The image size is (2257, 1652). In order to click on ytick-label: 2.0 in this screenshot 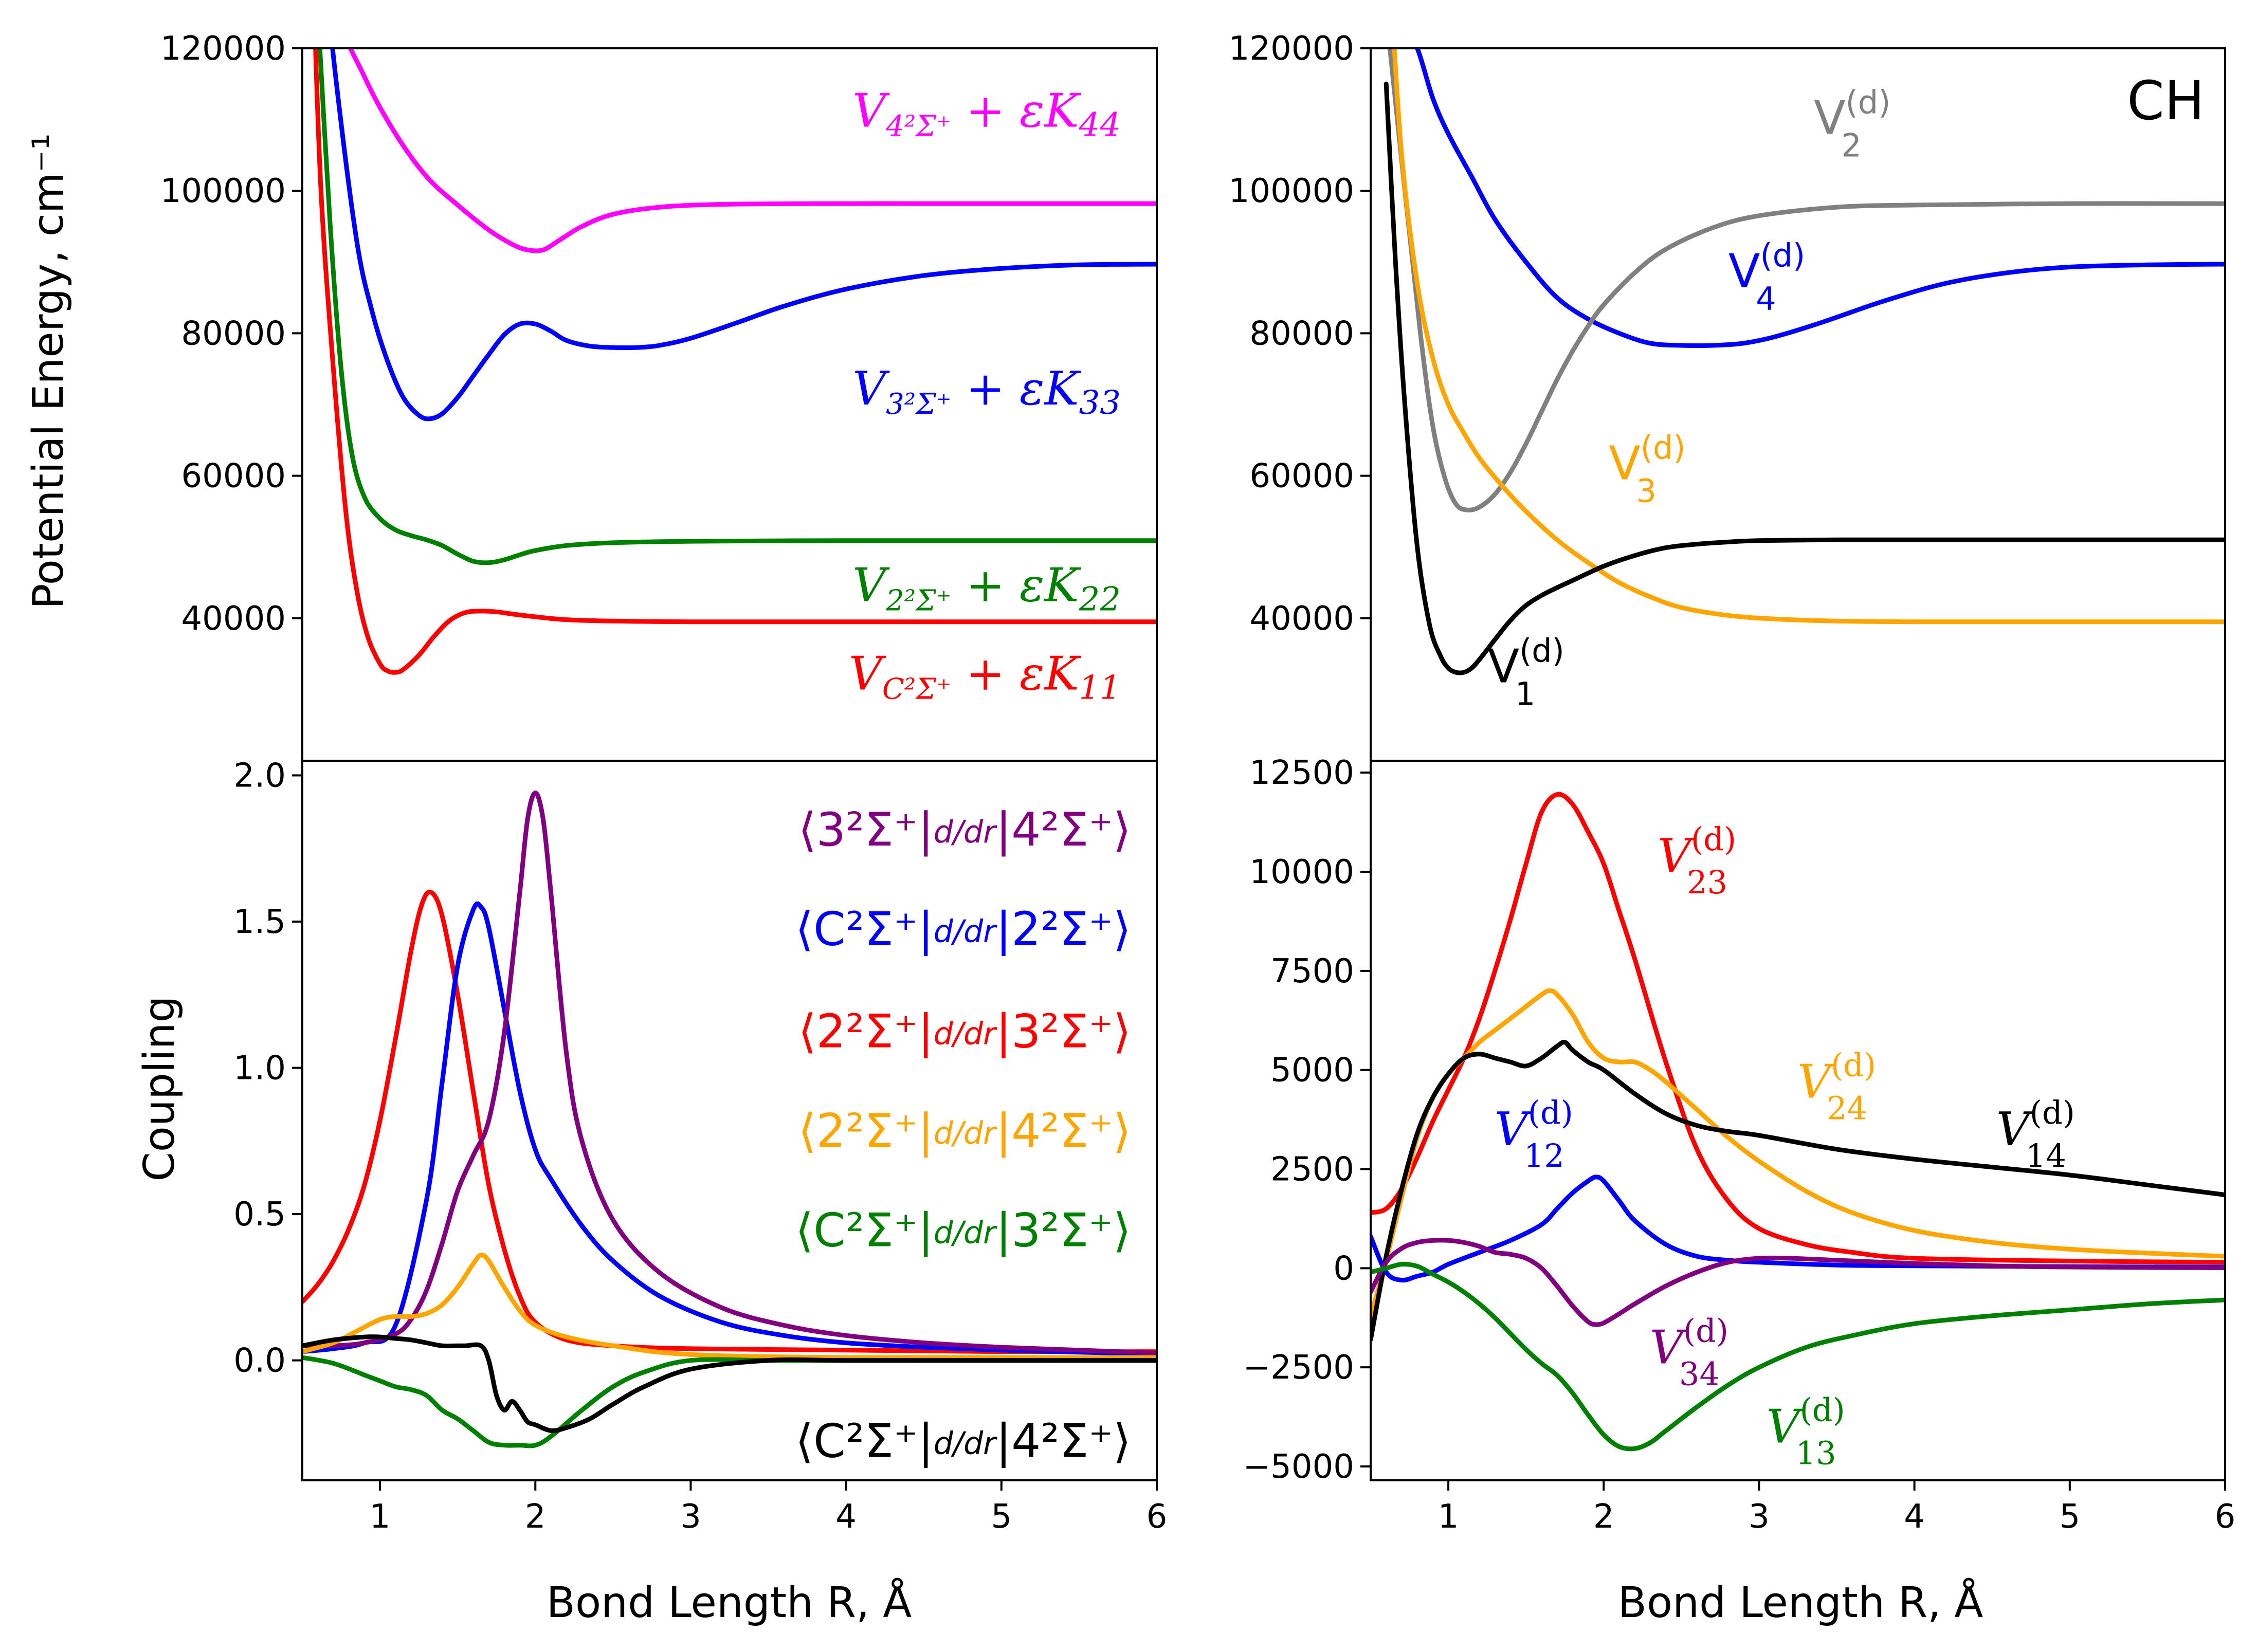, I will do `click(260, 776)`.